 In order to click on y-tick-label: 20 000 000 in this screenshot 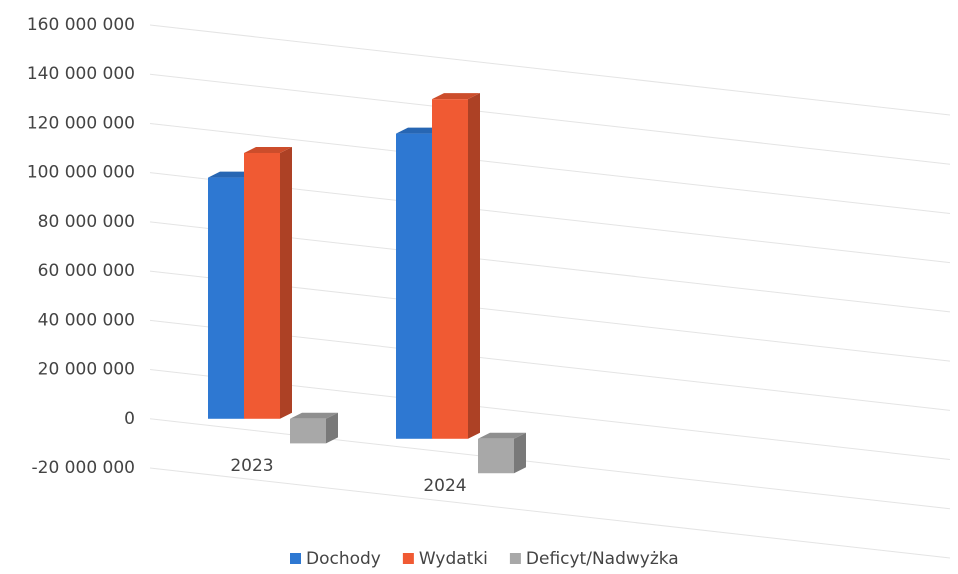, I will do `click(86, 370)`.